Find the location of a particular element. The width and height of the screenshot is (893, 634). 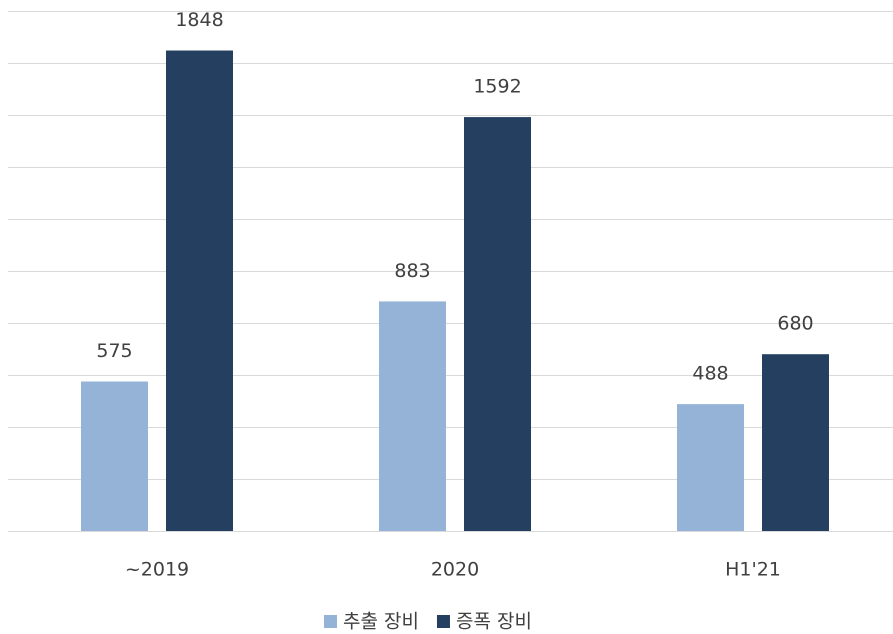

x-tick-label: H1'21 is located at coordinates (753, 570).